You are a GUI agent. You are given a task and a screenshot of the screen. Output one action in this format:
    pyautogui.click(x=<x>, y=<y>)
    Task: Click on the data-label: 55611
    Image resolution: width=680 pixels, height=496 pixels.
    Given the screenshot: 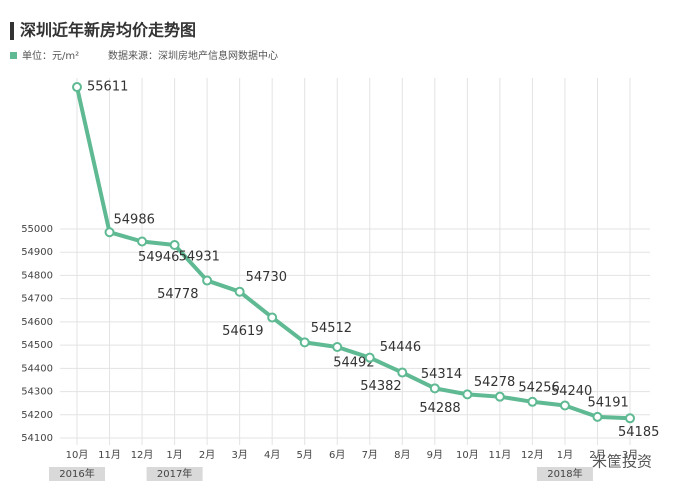 What is the action you would take?
    pyautogui.click(x=107, y=87)
    